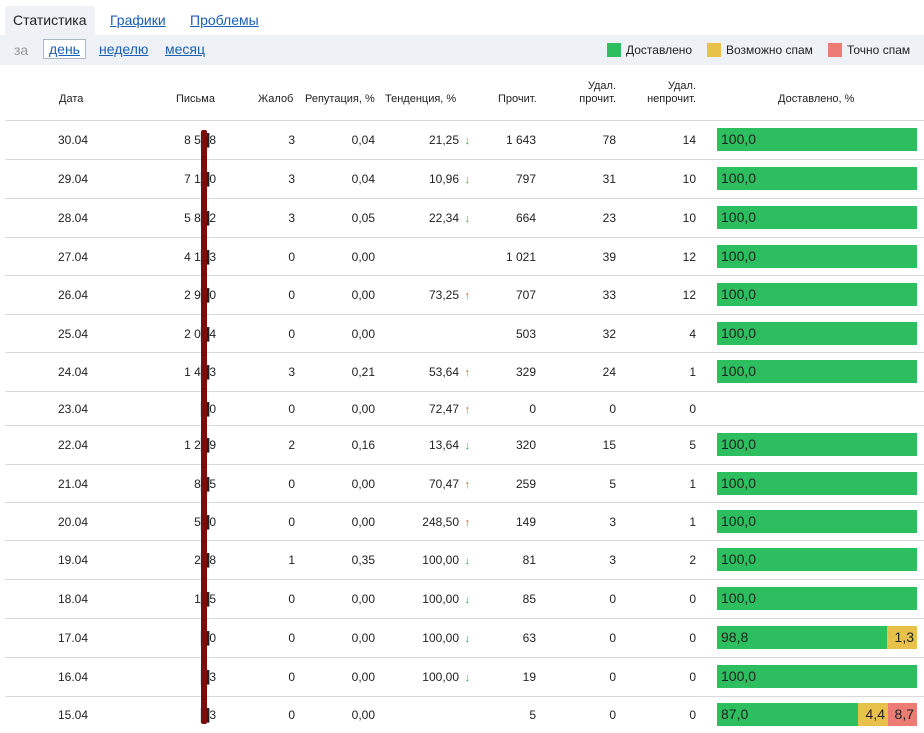  Describe the element at coordinates (363, 372) in the screenshot. I see `reputation-cell: 0,21` at that location.